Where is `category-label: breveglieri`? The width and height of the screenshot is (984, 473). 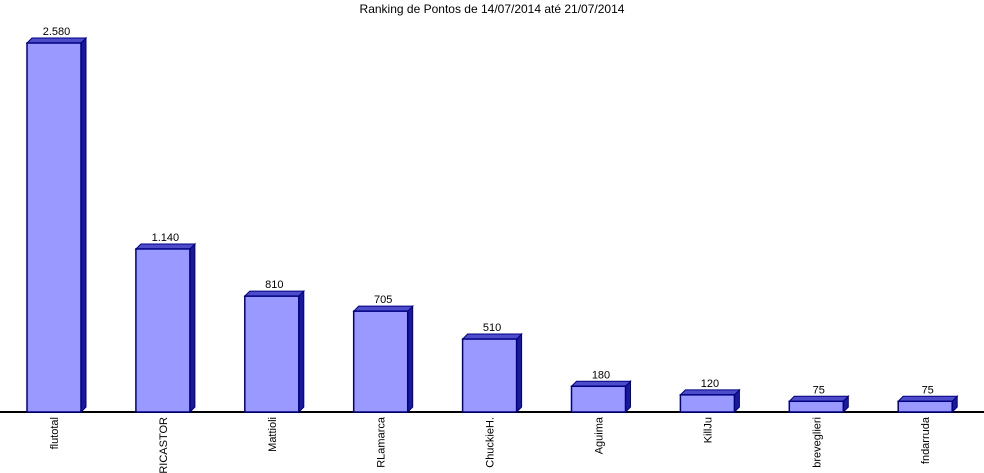
category-label: breveglieri is located at coordinates (817, 442).